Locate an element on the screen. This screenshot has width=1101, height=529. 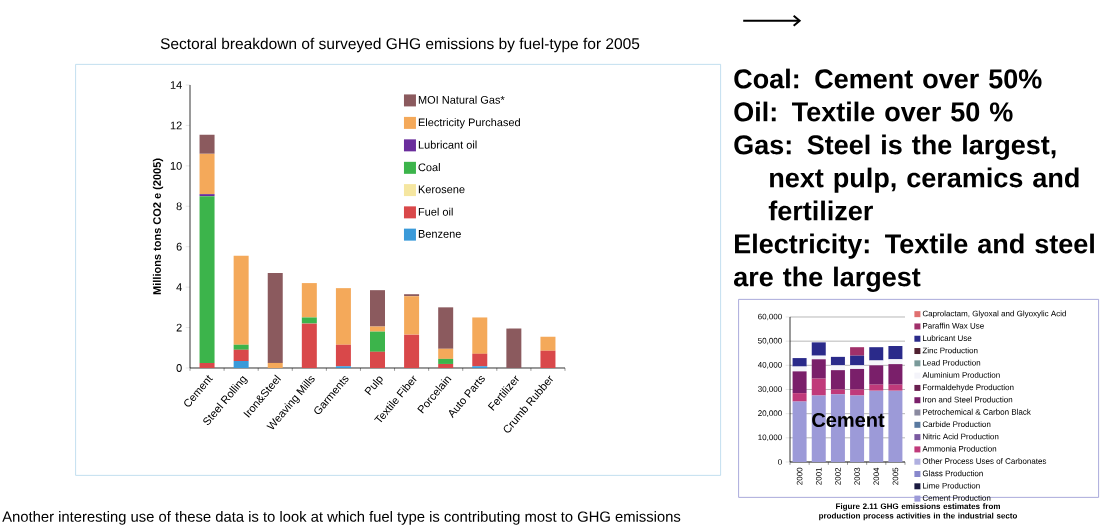
x-tick-label: 2003 is located at coordinates (857, 476).